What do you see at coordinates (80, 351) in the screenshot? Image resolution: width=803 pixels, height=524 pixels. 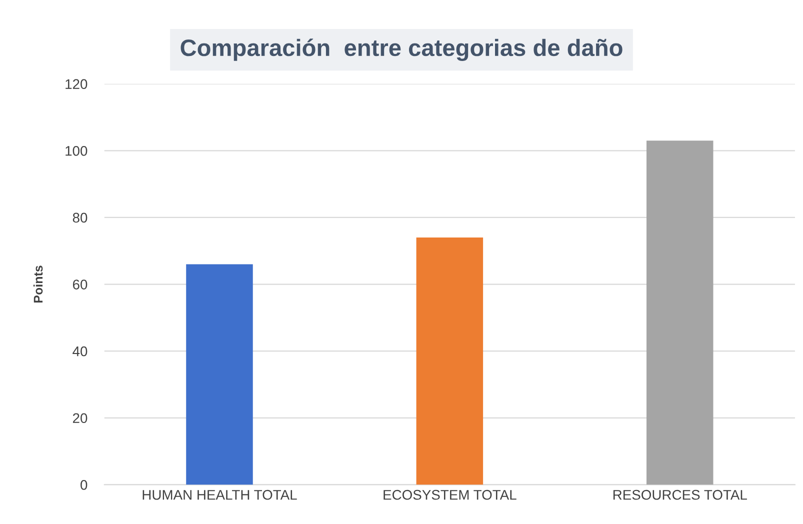 I see `y-tick-label: 40` at bounding box center [80, 351].